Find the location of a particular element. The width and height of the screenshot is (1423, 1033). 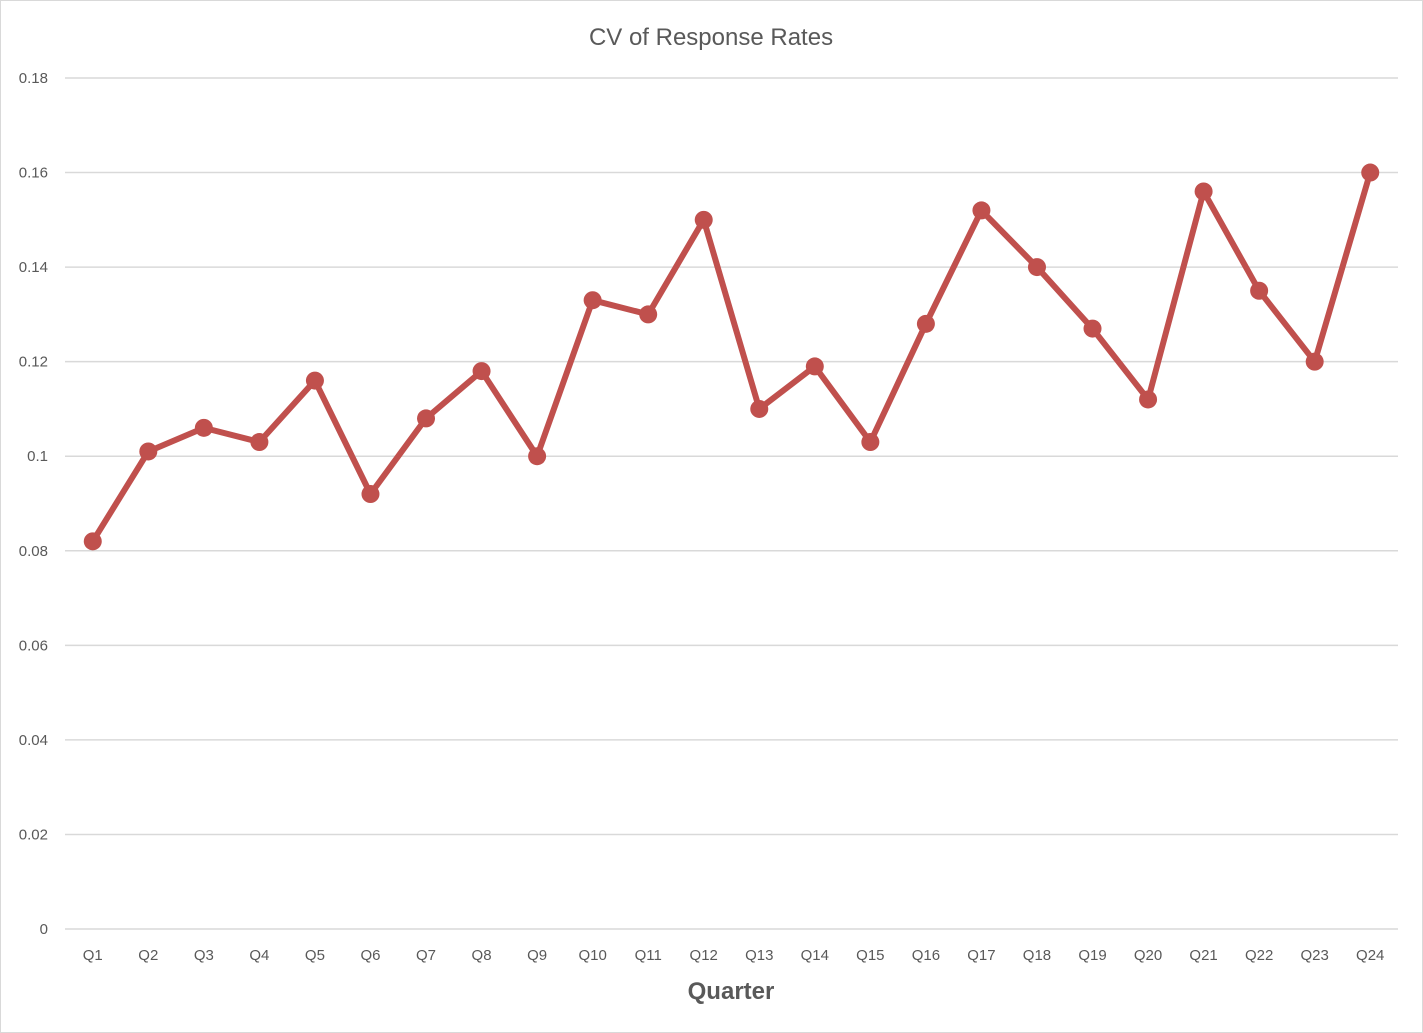

x-tick-label: Q17 is located at coordinates (981, 955).